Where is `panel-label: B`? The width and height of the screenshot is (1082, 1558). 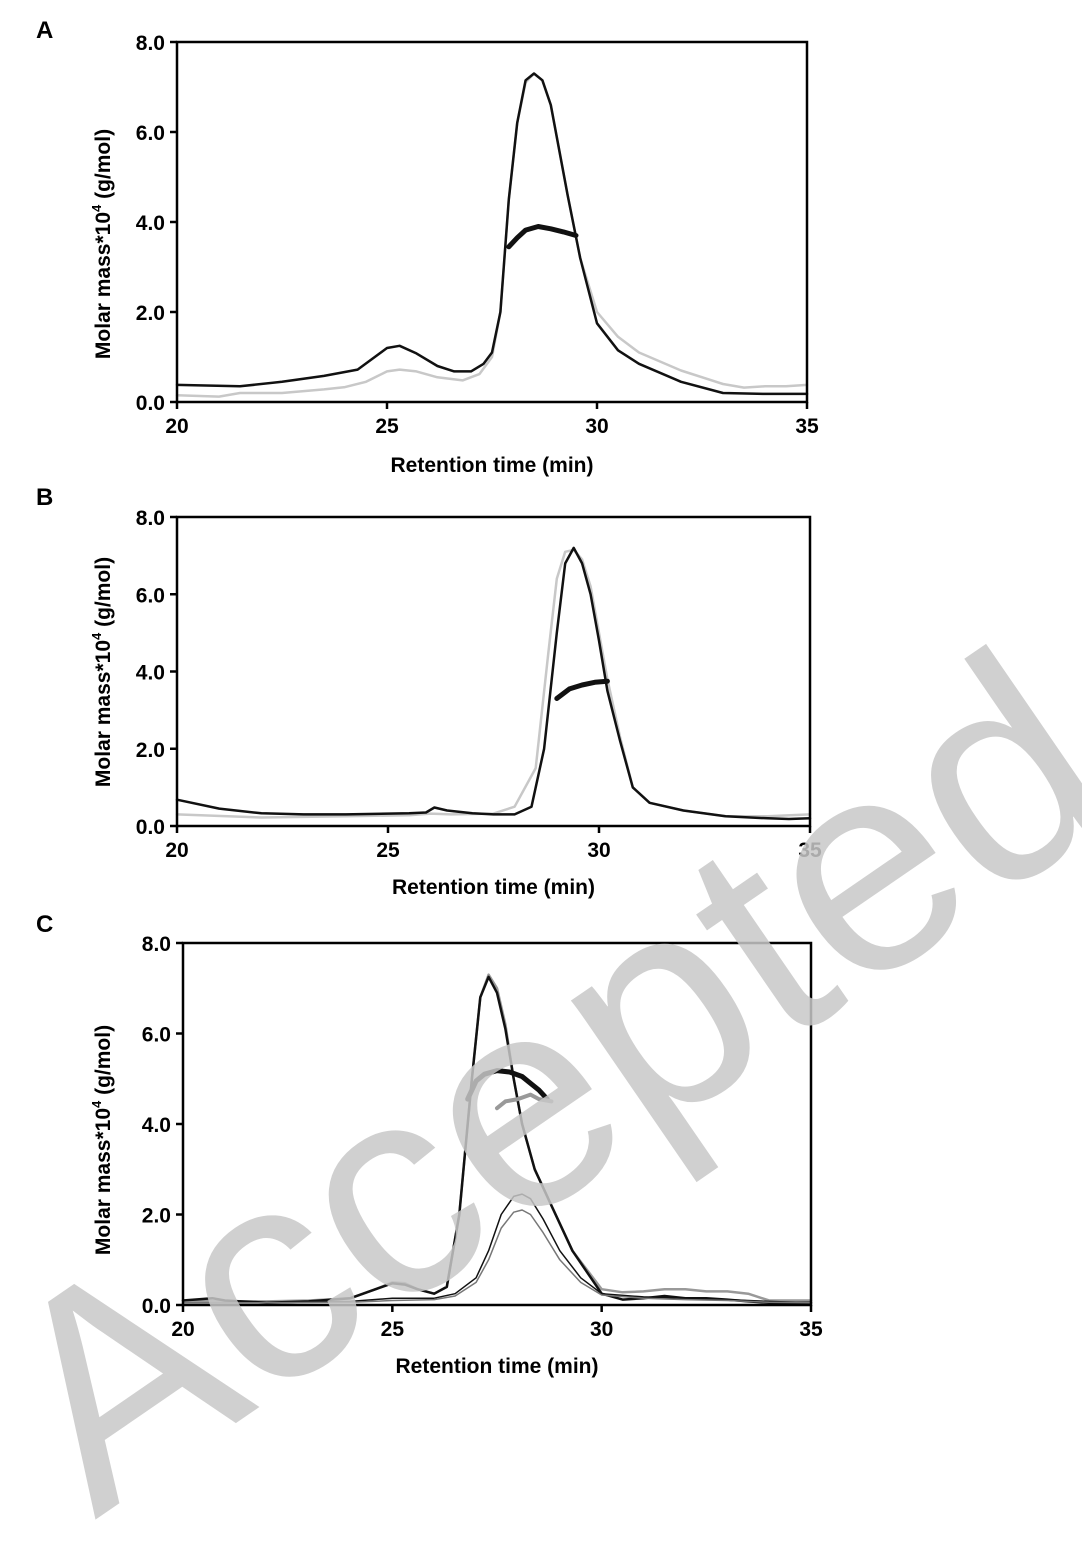
panel-label: B is located at coordinates (44, 497).